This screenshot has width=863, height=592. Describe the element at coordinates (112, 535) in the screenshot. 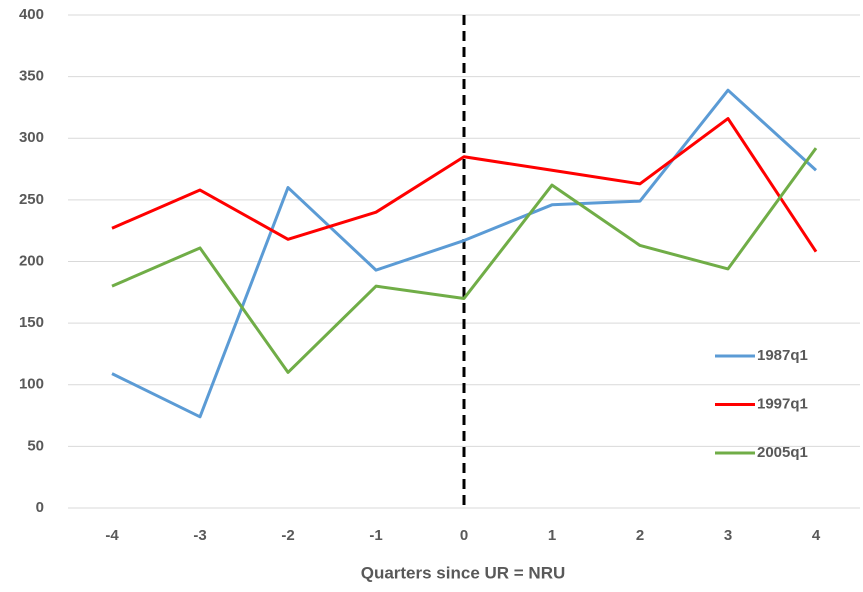

I see `x-tick-label: -4` at that location.